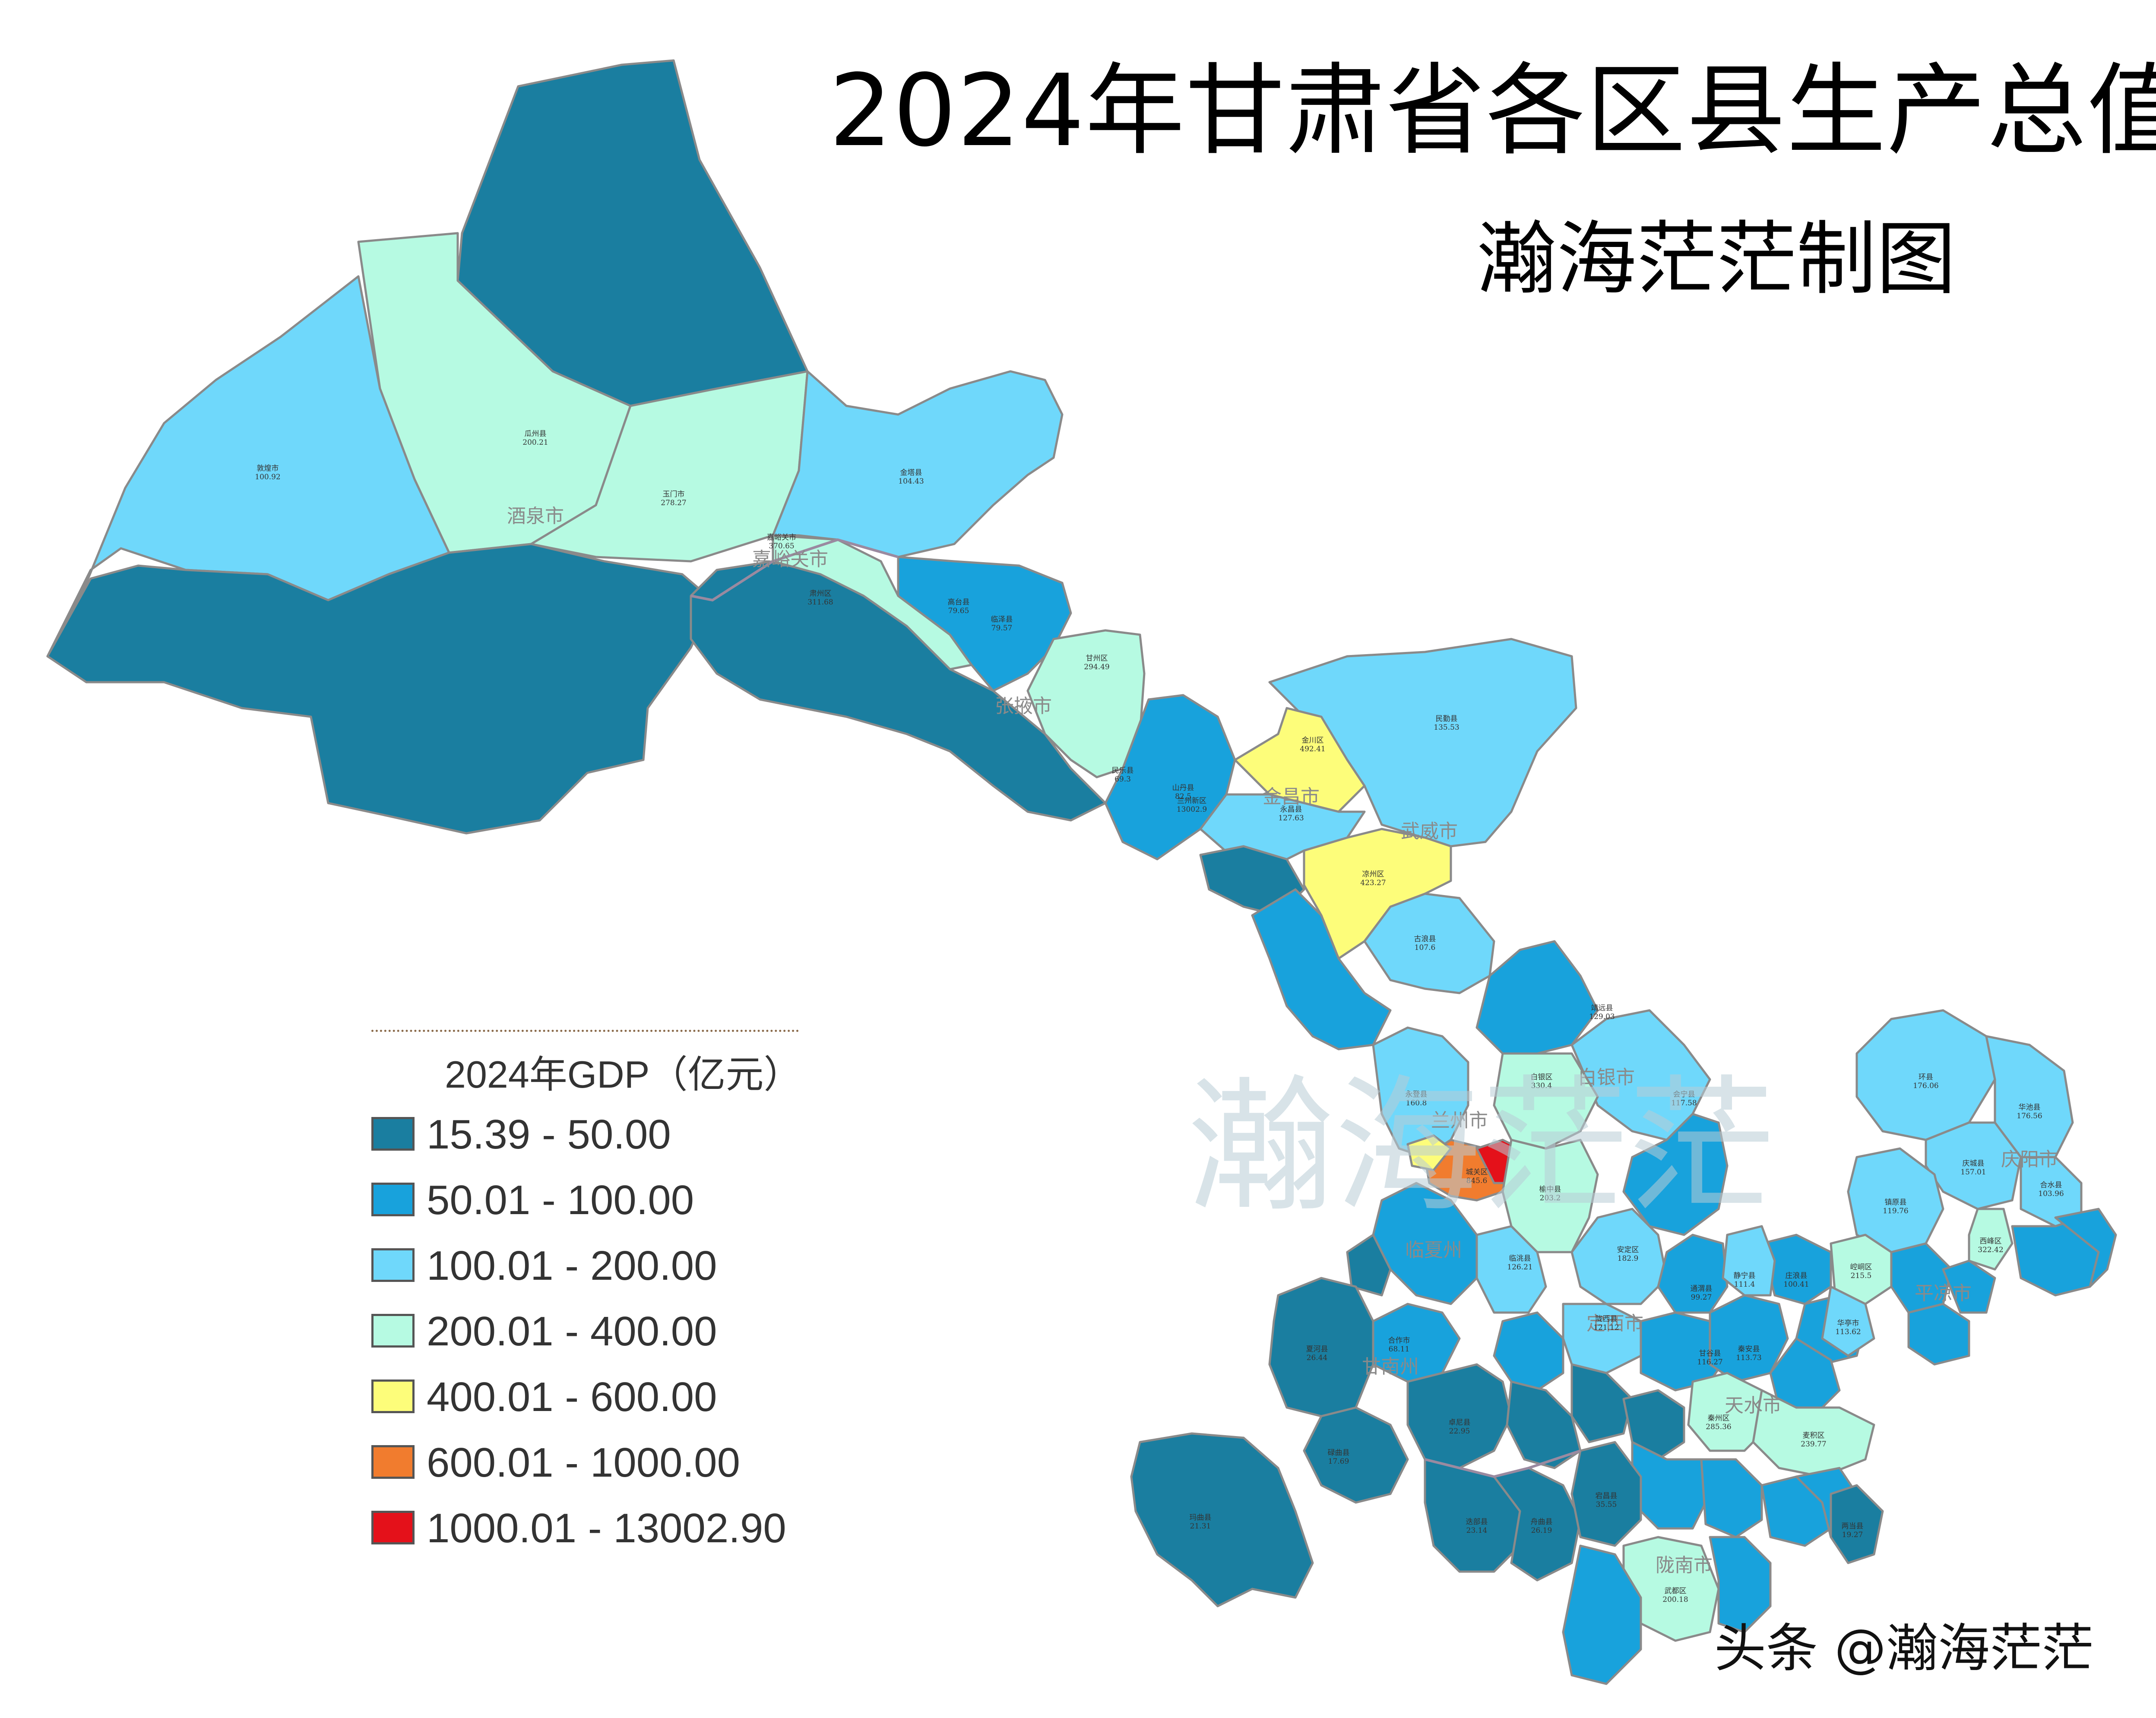 Image resolution: width=2156 pixels, height=1718 pixels. Describe the element at coordinates (1417, 1094) in the screenshot. I see `county-name-label: 永登县` at that location.